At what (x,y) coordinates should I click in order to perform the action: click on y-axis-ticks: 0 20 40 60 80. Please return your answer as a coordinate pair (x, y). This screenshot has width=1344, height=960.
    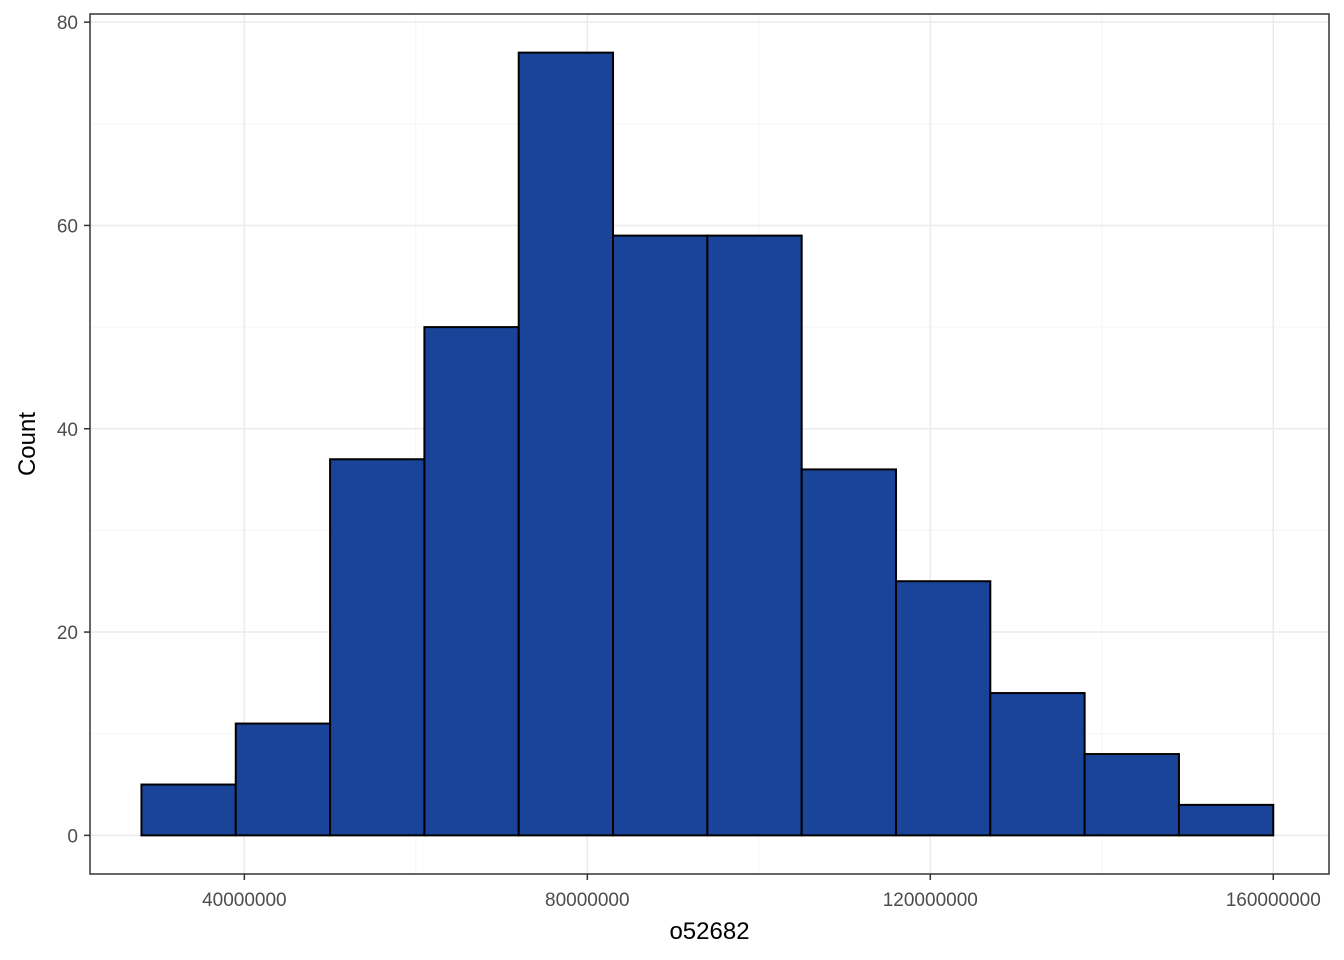
    Looking at the image, I should click on (73, 430).